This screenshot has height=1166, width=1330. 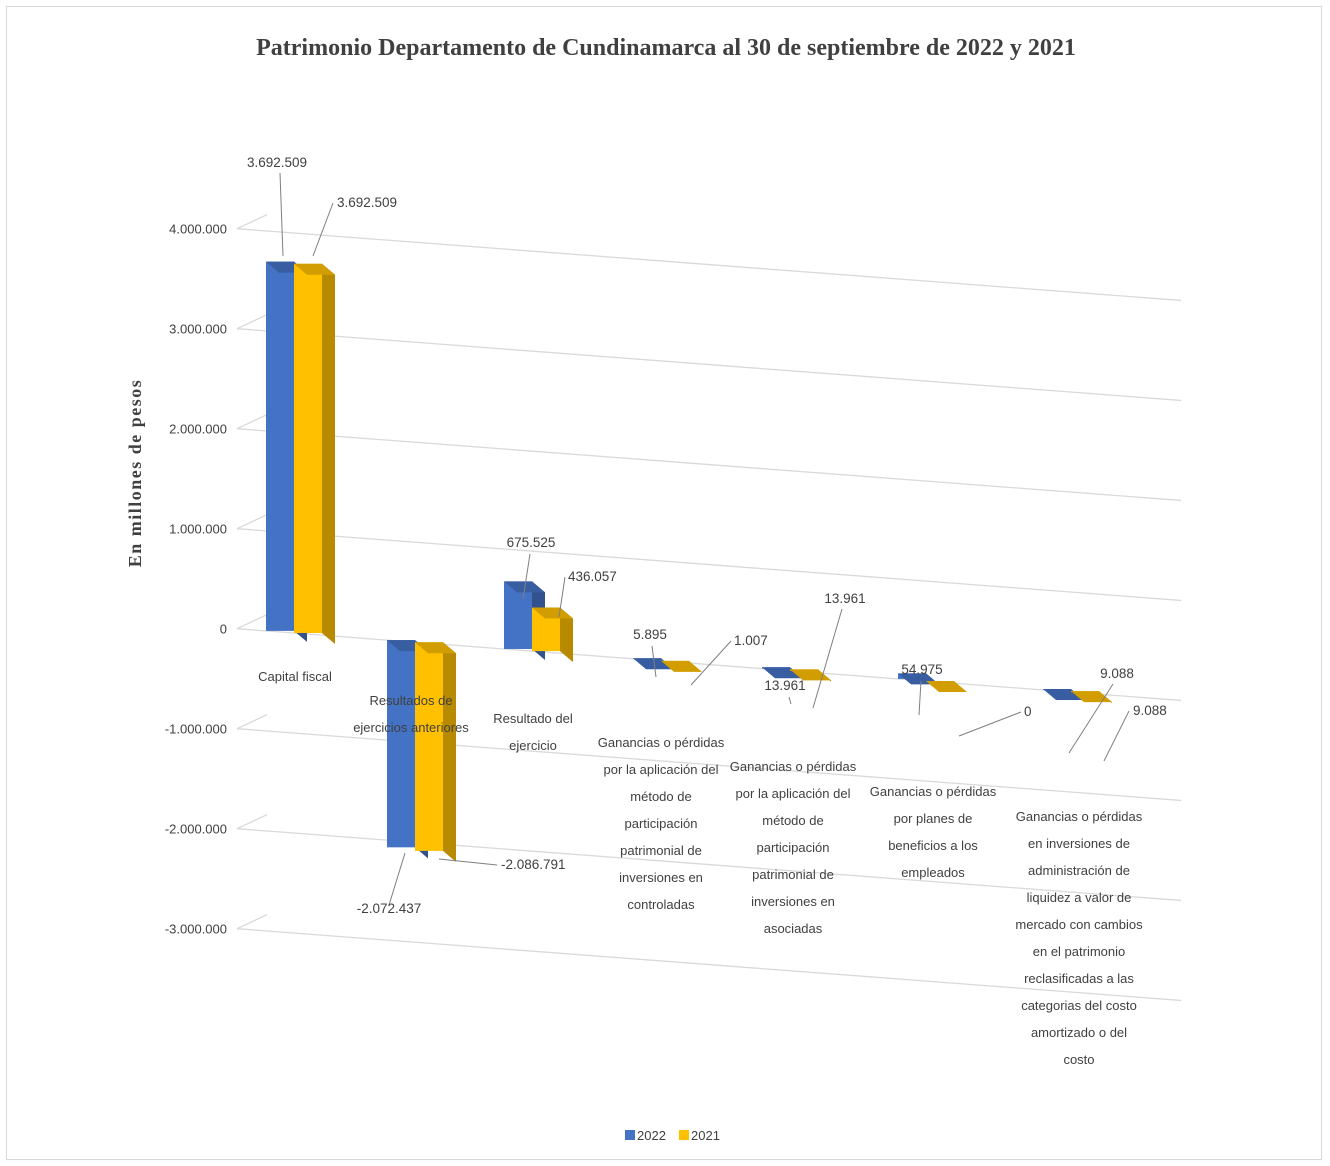 What do you see at coordinates (198, 329) in the screenshot?
I see `y-tick-label: 3.000.000` at bounding box center [198, 329].